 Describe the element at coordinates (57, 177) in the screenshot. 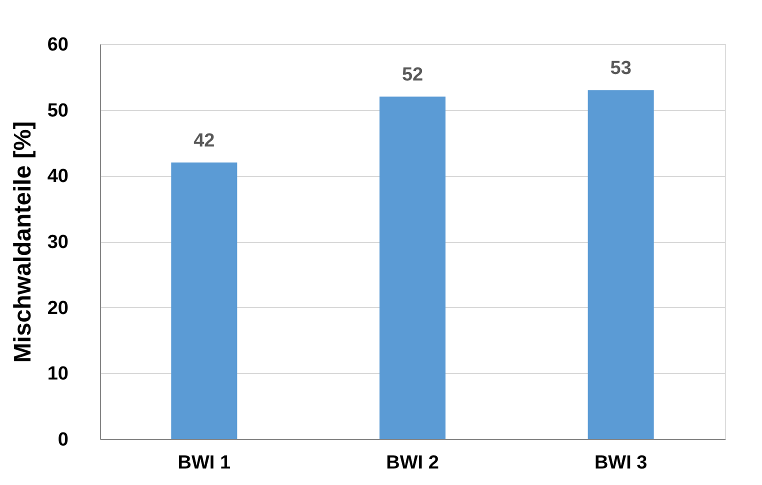

I see `y-tick-label: 40` at that location.